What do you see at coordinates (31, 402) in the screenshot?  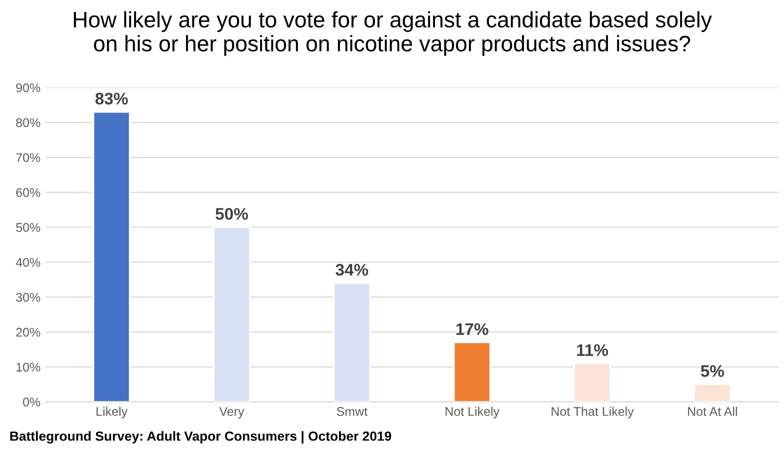 I see `y-tick-label: 0%` at bounding box center [31, 402].